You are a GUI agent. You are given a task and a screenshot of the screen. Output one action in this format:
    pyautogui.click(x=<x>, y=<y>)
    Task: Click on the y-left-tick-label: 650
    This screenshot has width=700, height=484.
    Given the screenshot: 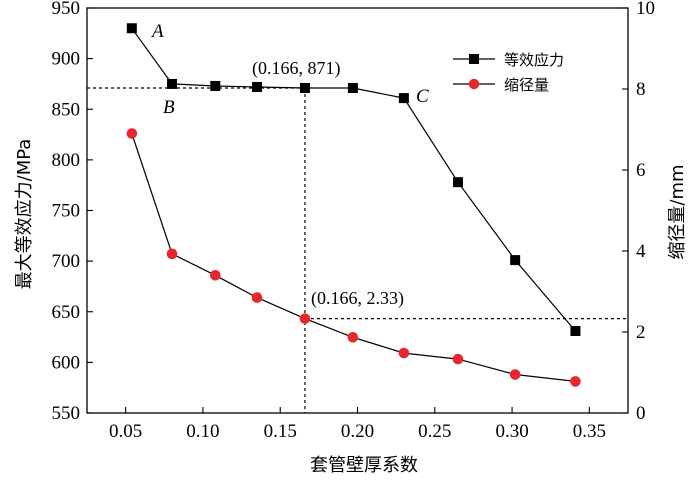 What is the action you would take?
    pyautogui.click(x=66, y=312)
    